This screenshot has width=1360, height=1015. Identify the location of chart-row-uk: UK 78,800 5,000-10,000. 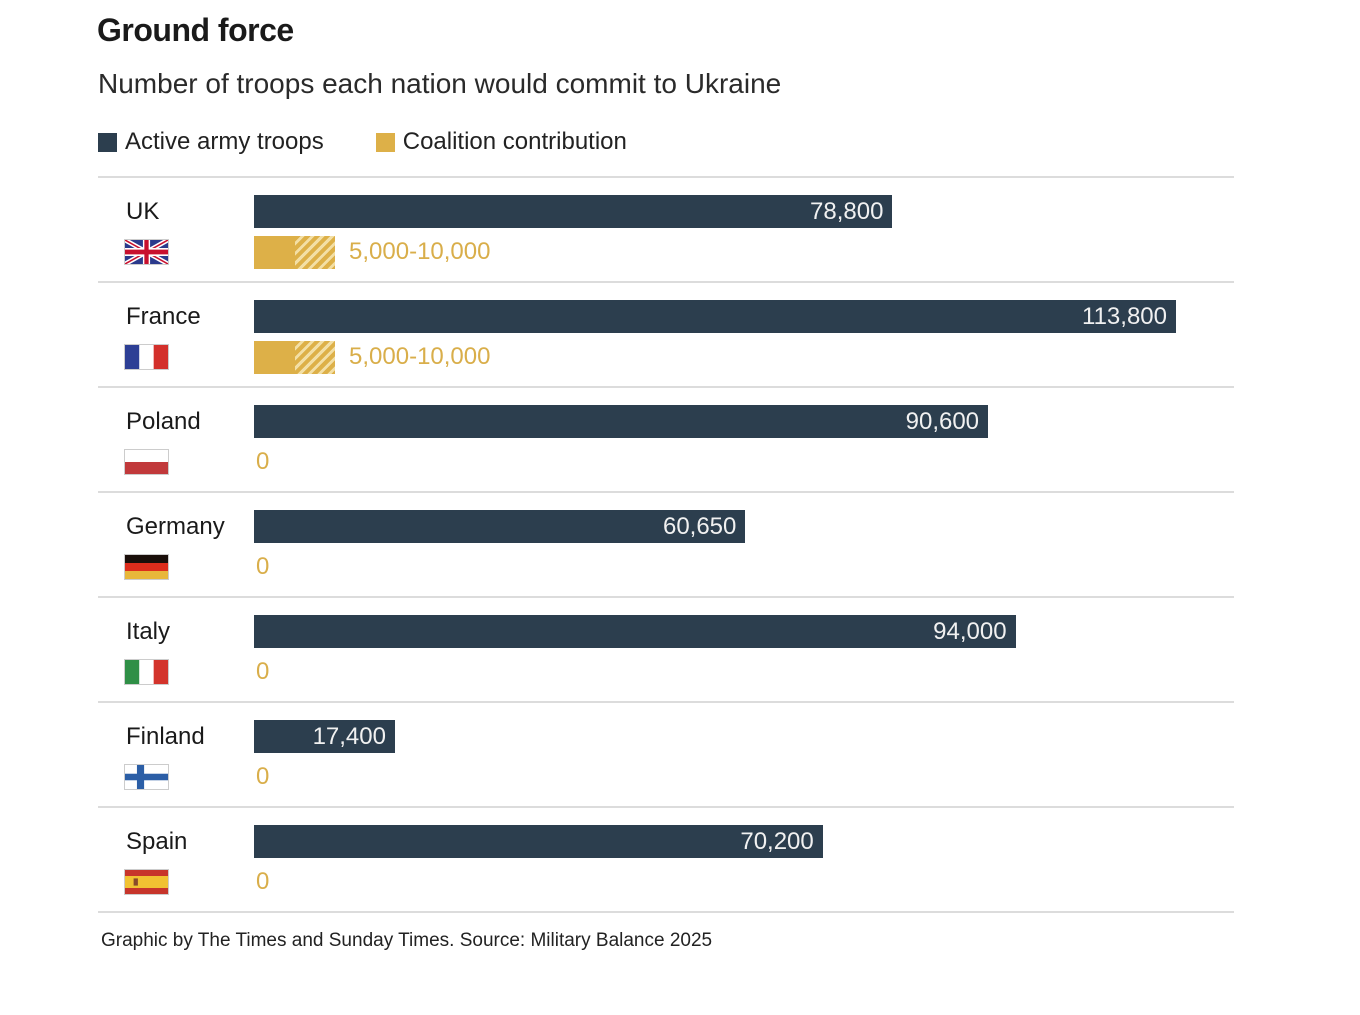
(666, 229).